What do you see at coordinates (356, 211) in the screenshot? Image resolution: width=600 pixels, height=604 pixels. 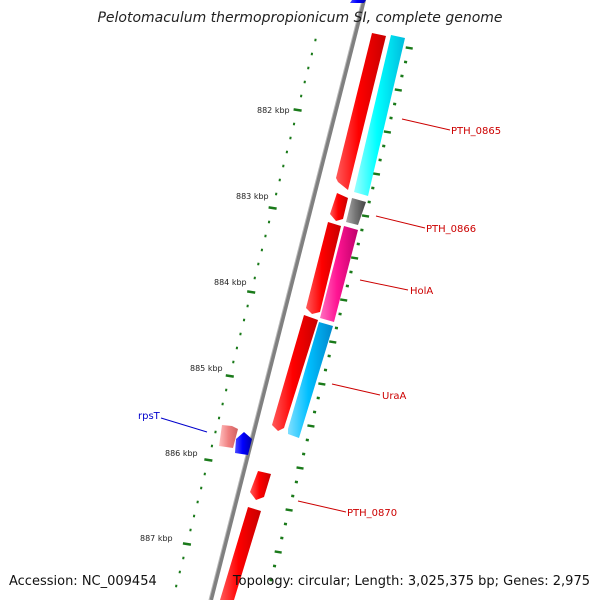 I see `gene-pth0866` at bounding box center [356, 211].